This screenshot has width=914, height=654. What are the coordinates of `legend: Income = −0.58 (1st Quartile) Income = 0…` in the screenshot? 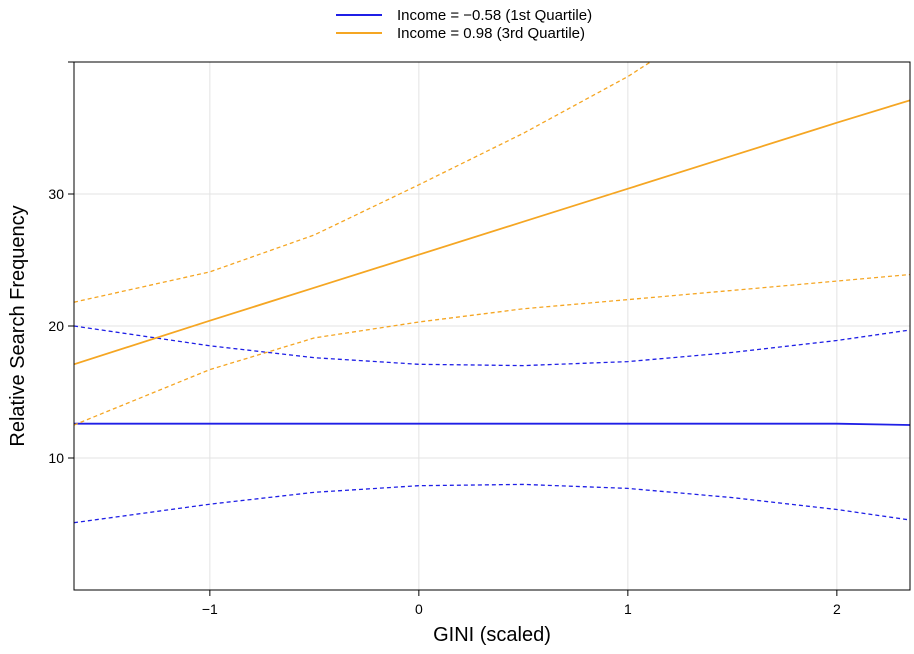 It's located at (464, 24).